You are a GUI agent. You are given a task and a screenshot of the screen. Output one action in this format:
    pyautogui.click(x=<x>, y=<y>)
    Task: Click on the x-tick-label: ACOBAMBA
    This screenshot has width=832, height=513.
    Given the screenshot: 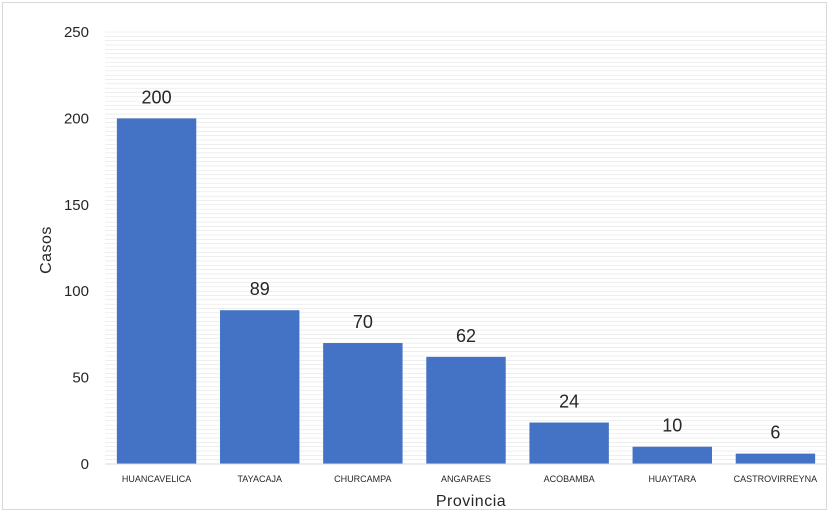 What is the action you would take?
    pyautogui.click(x=569, y=479)
    